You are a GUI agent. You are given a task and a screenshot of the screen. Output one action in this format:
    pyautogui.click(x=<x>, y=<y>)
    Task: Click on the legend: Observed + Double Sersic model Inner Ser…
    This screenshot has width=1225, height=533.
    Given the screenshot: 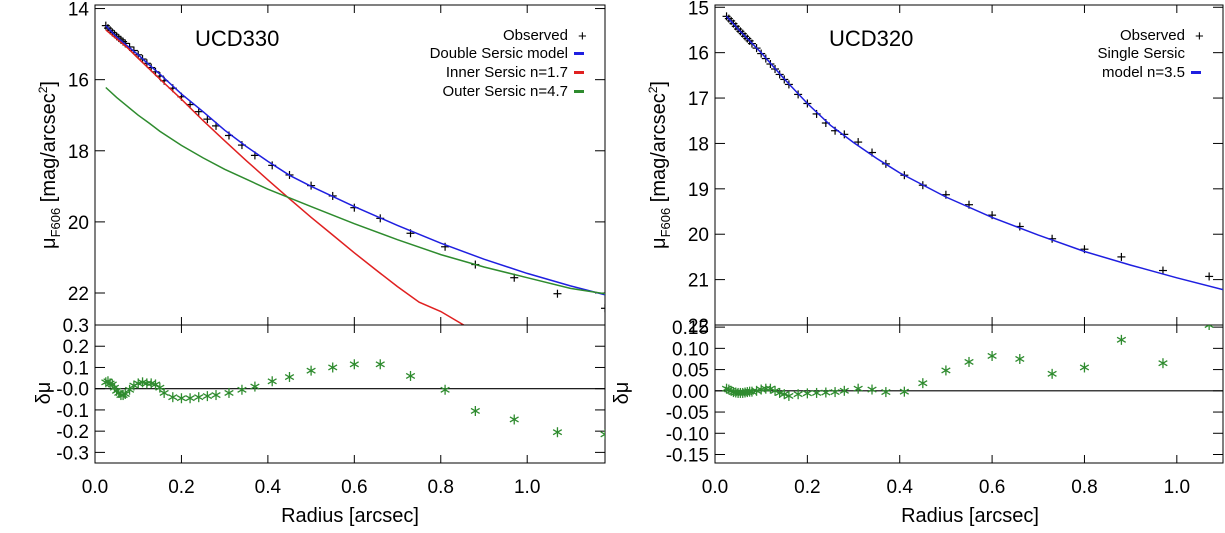 What is the action you would take?
    pyautogui.click(x=508, y=63)
    